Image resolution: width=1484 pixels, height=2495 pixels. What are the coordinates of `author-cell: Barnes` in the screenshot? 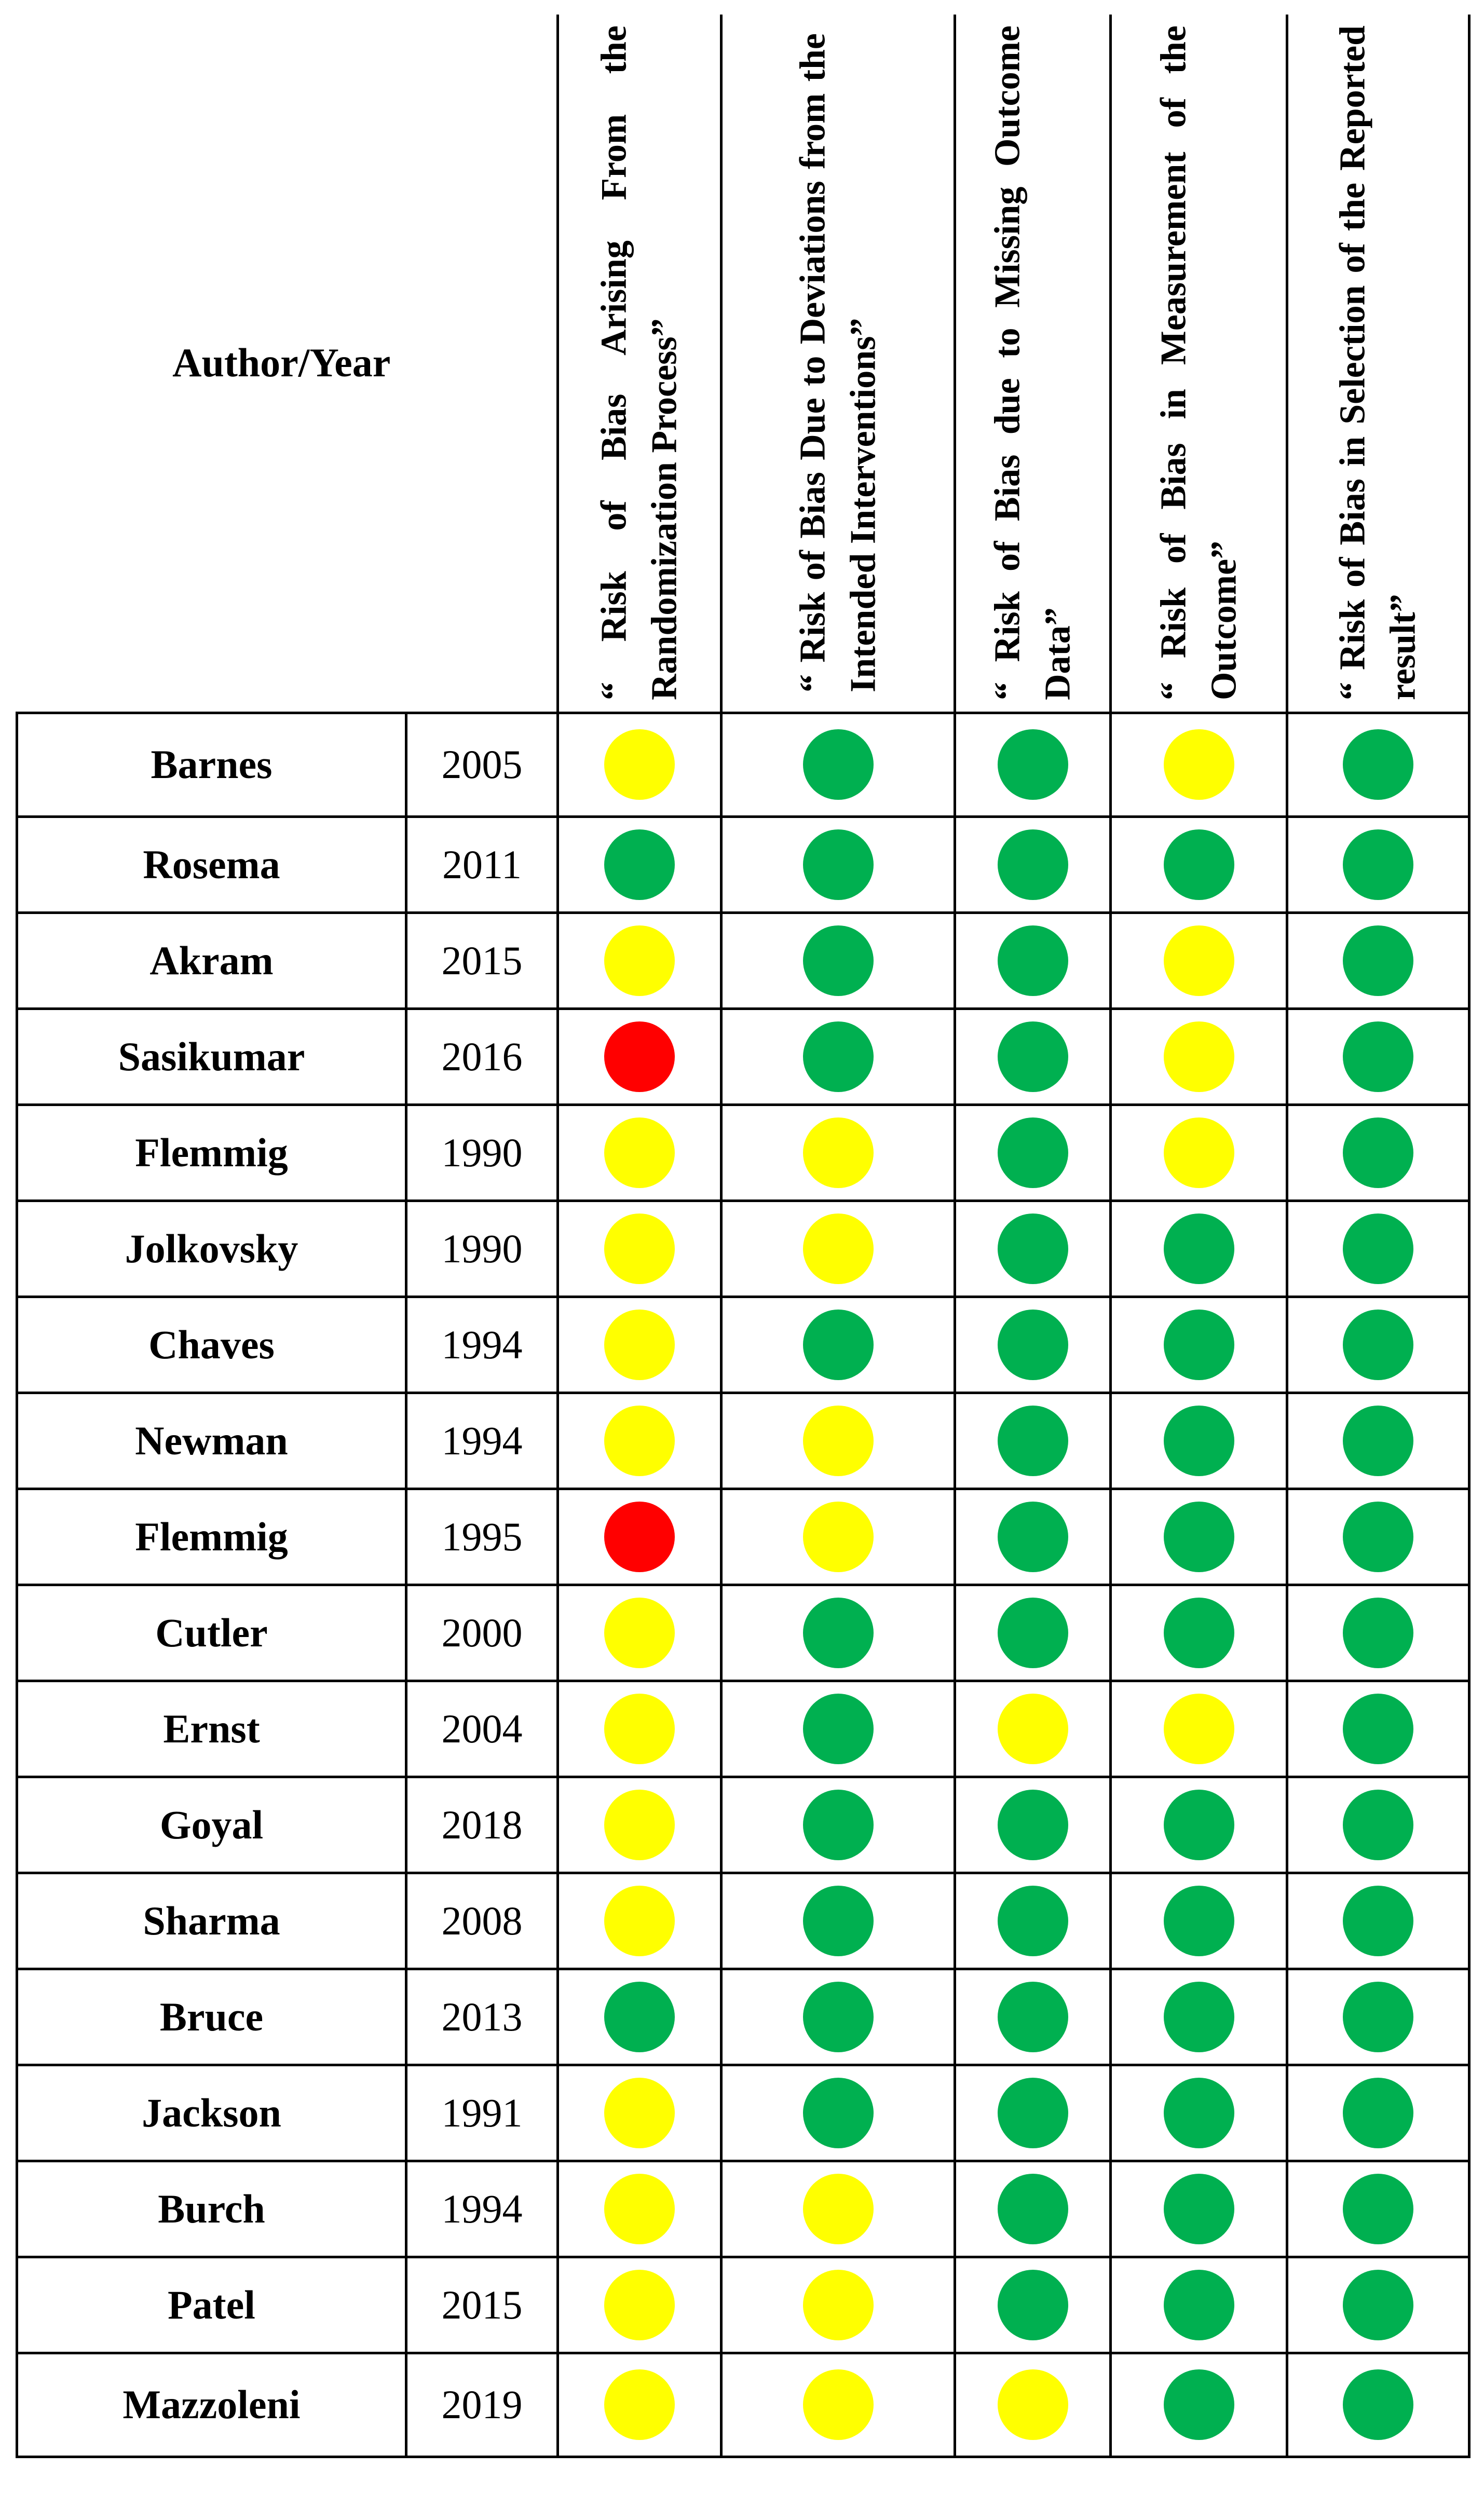 It's located at (211, 764).